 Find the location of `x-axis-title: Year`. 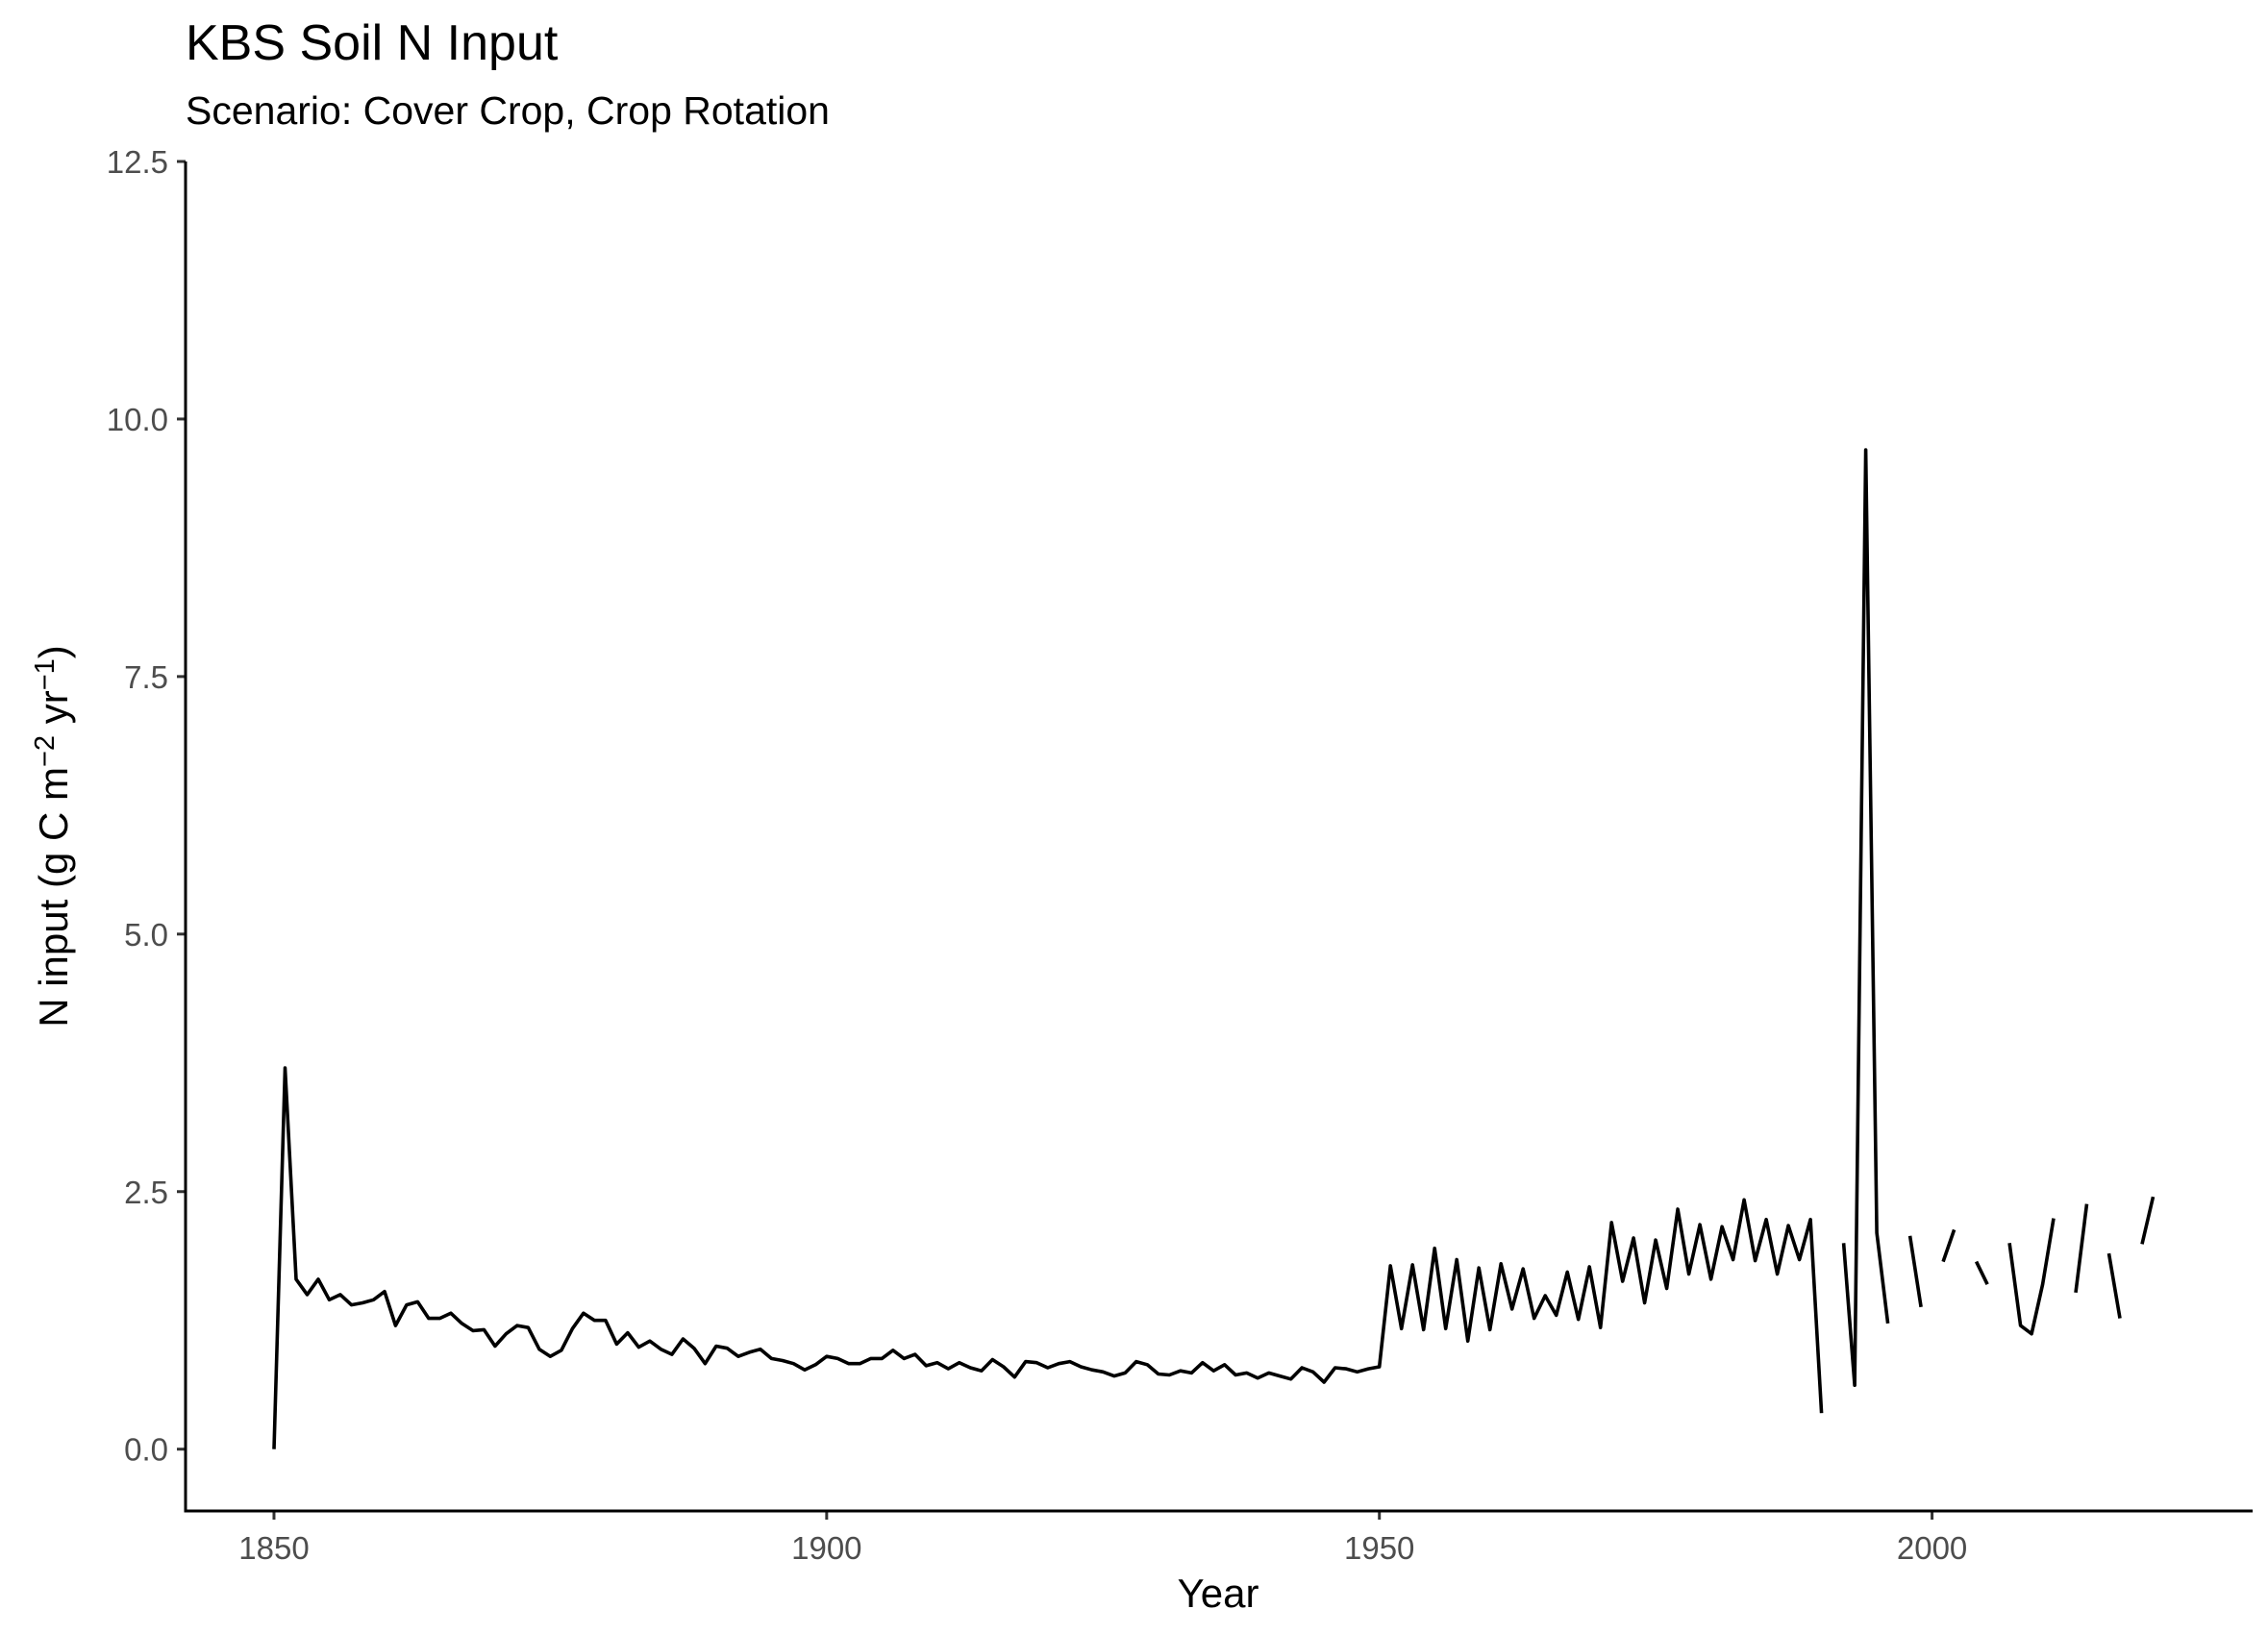

x-axis-title: Year is located at coordinates (1218, 1593).